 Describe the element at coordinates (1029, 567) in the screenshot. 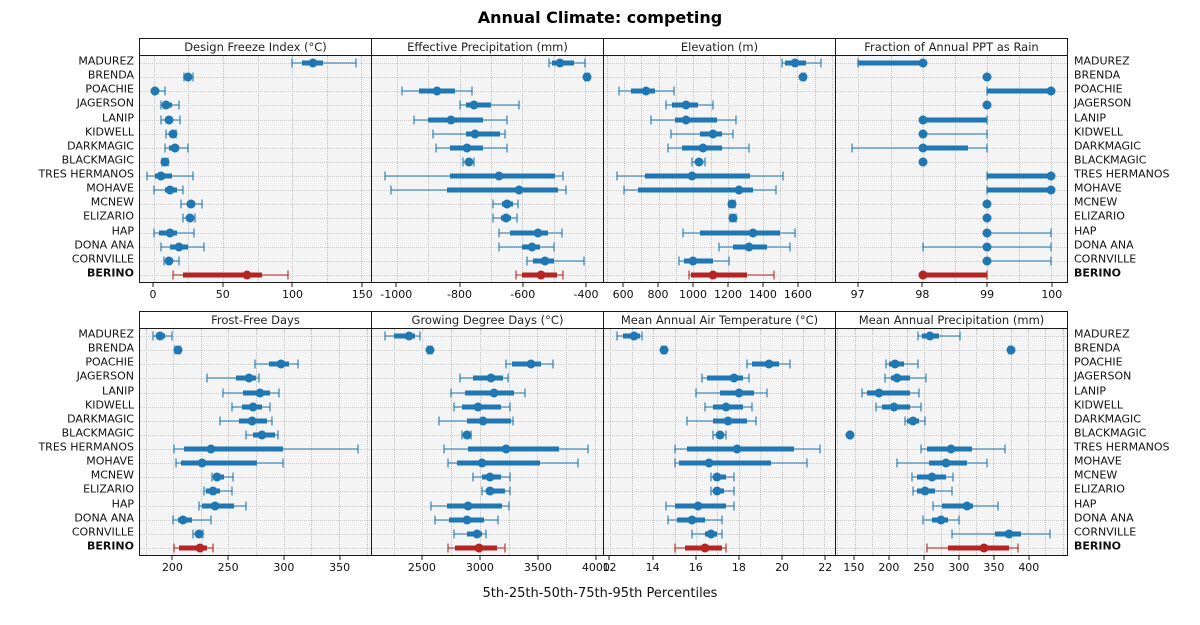

I see `tick-label: 400` at that location.